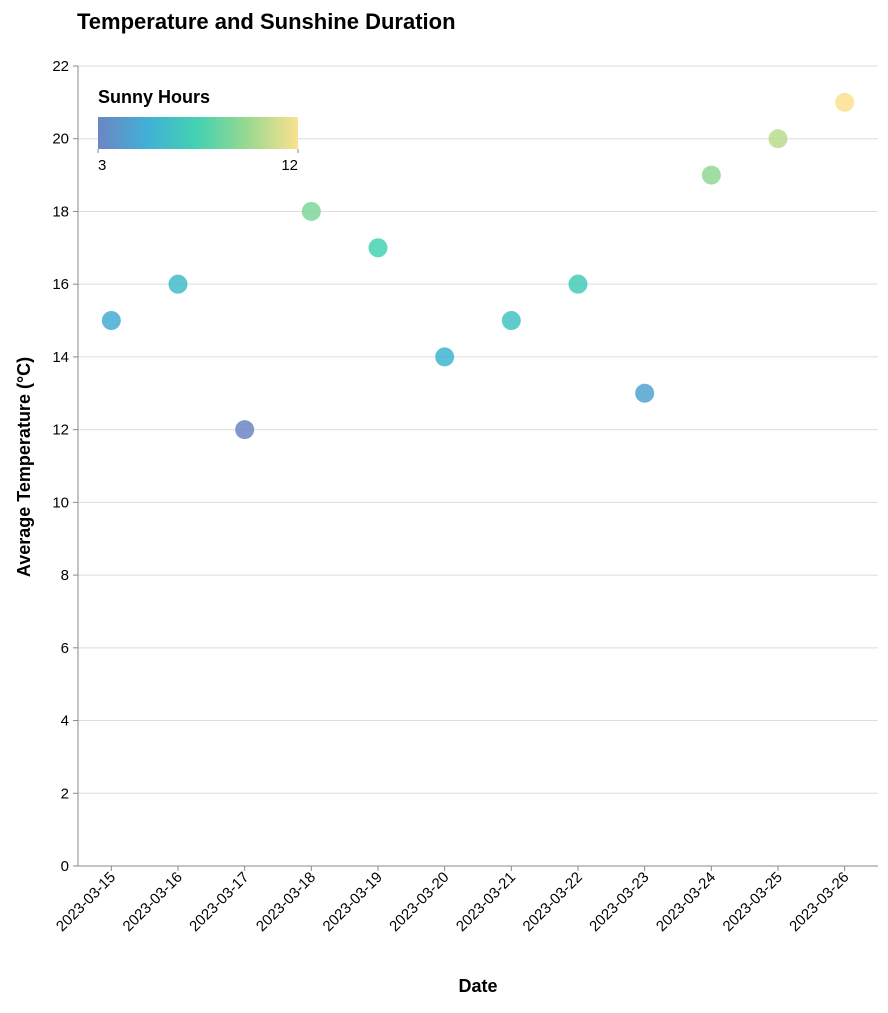 The height and width of the screenshot is (1013, 888). What do you see at coordinates (65, 648) in the screenshot?
I see `y-tick-label: 6` at bounding box center [65, 648].